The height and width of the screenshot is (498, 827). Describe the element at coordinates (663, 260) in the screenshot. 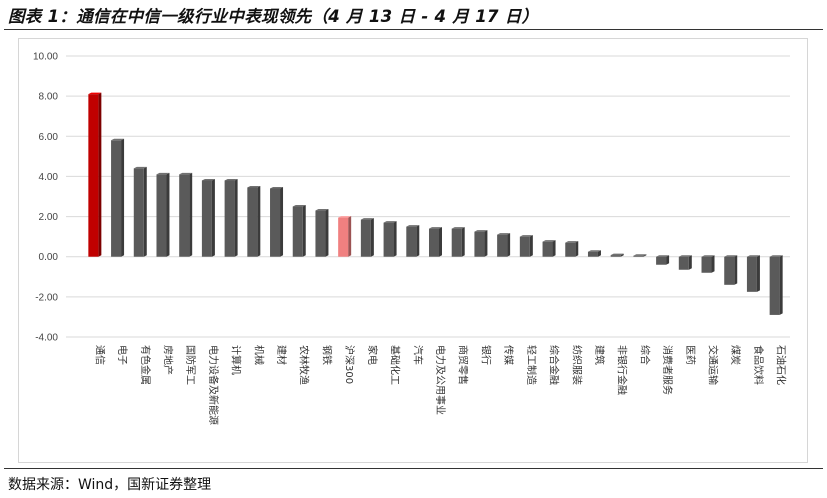

I see `bar-消费者服务` at that location.